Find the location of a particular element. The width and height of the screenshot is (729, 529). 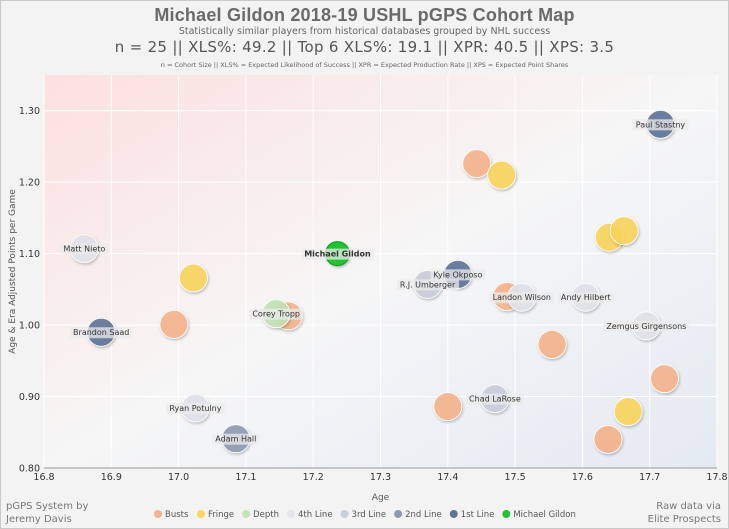

legend-label: Depth is located at coordinates (266, 515).